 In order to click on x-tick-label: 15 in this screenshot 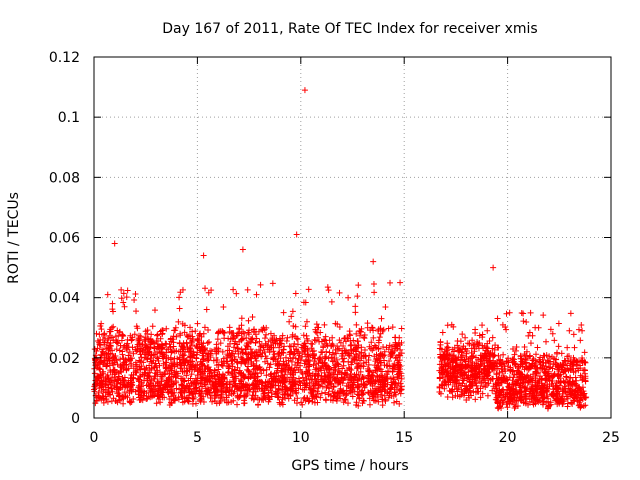, I will do `click(404, 438)`.